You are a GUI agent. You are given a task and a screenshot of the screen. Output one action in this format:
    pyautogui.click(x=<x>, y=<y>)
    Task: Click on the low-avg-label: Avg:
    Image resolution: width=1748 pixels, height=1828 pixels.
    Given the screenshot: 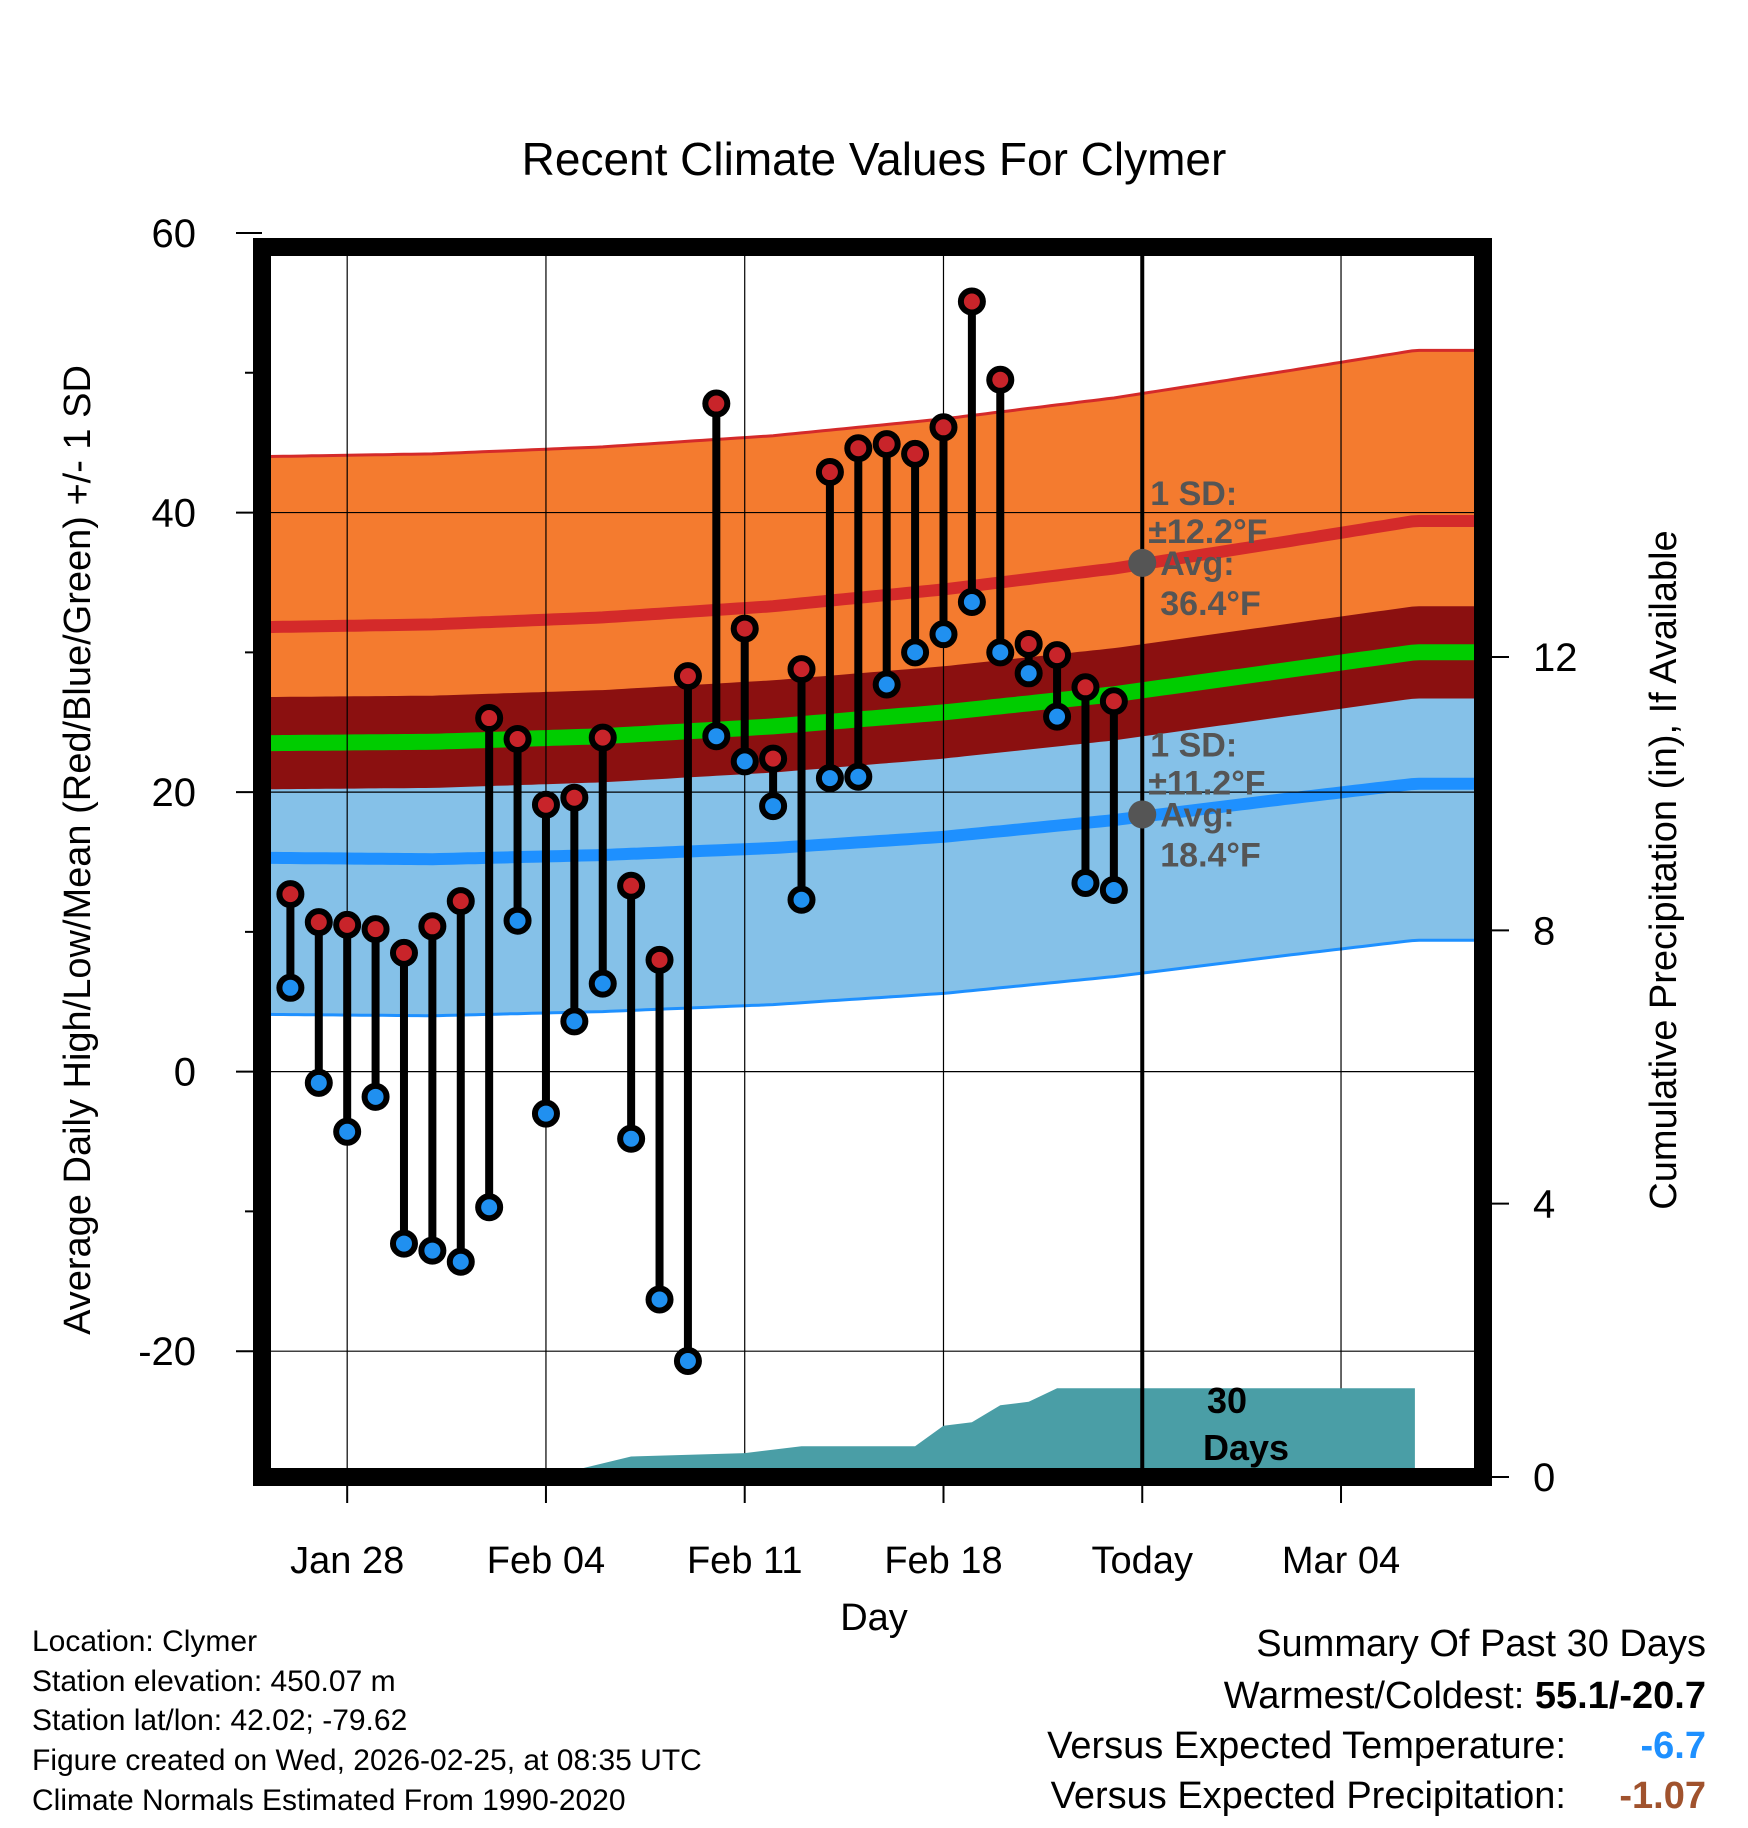 What is the action you would take?
    pyautogui.click(x=1197, y=815)
    